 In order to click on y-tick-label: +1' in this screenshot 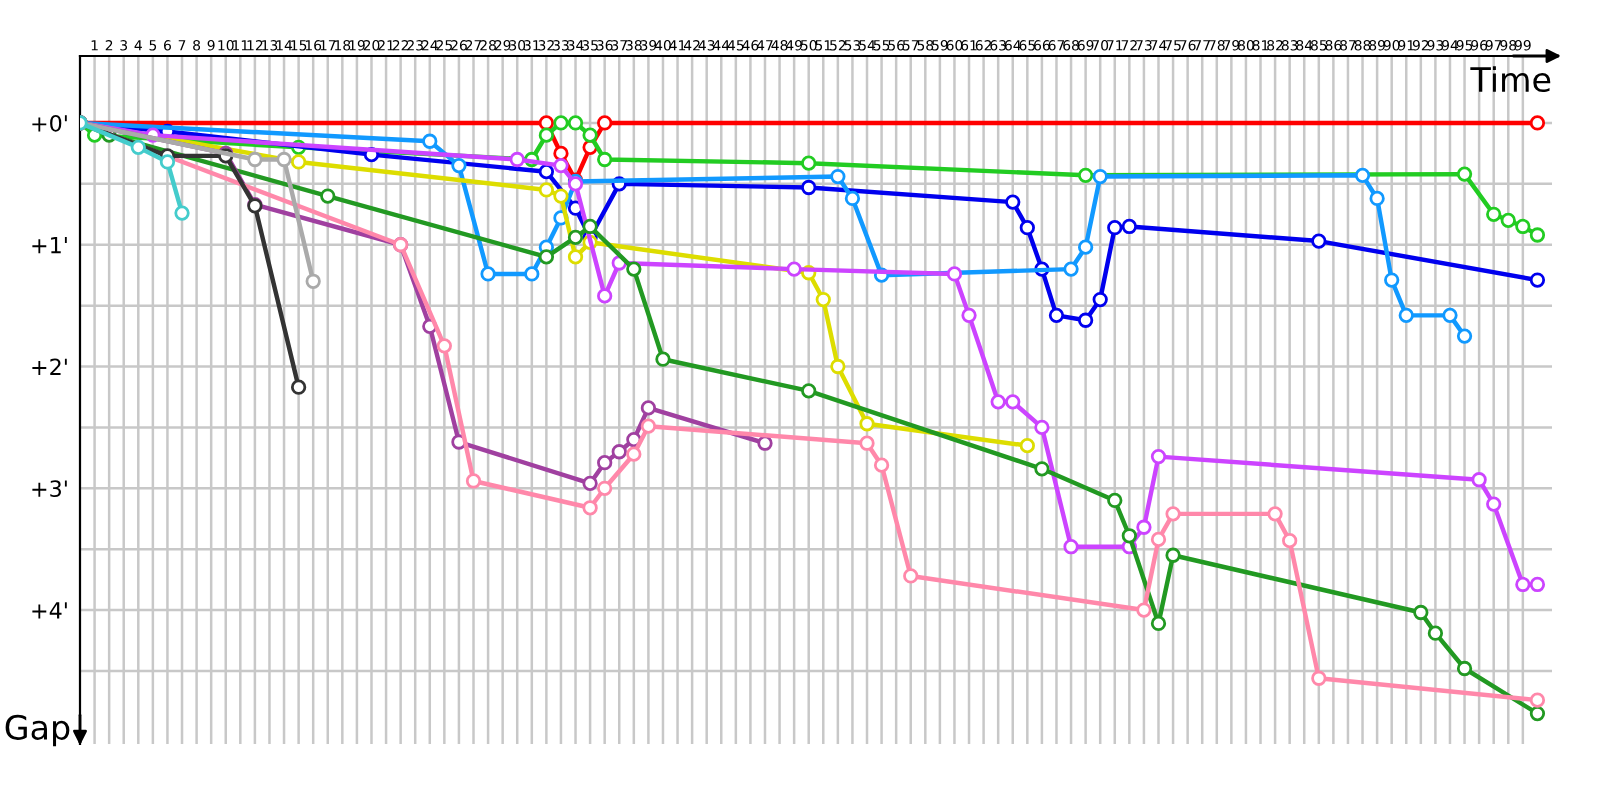, I will do `click(49, 245)`.